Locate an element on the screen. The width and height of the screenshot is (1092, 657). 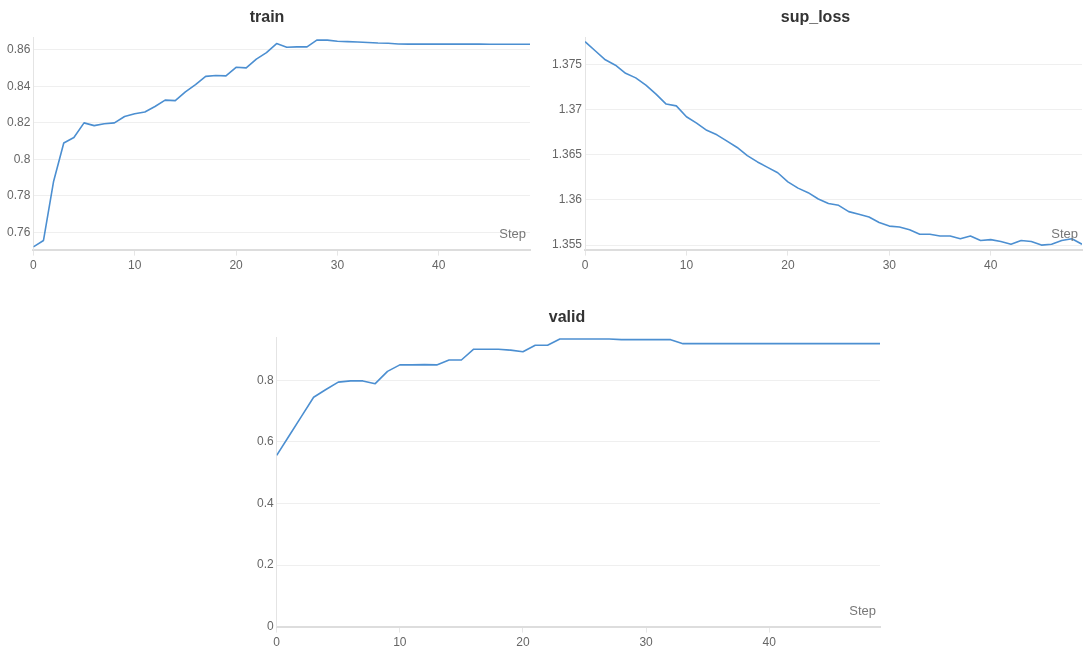
y-tick-label: 0.78 is located at coordinates (19, 195).